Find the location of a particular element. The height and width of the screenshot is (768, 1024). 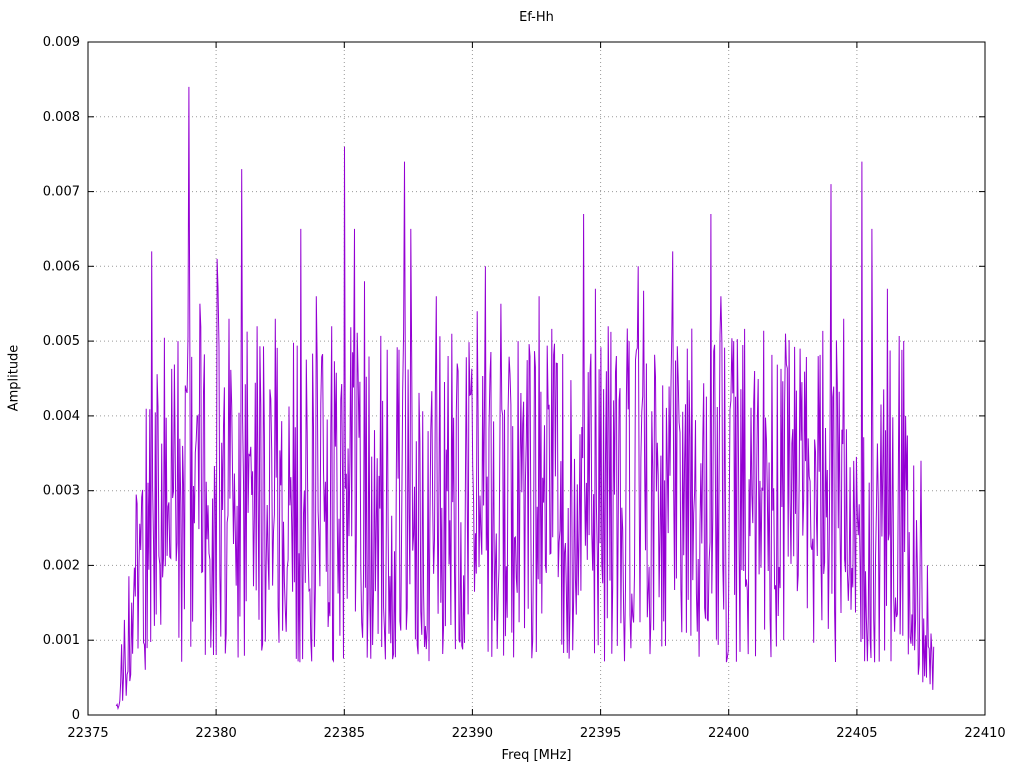

y-tick-label: 0.001 is located at coordinates (61, 640).